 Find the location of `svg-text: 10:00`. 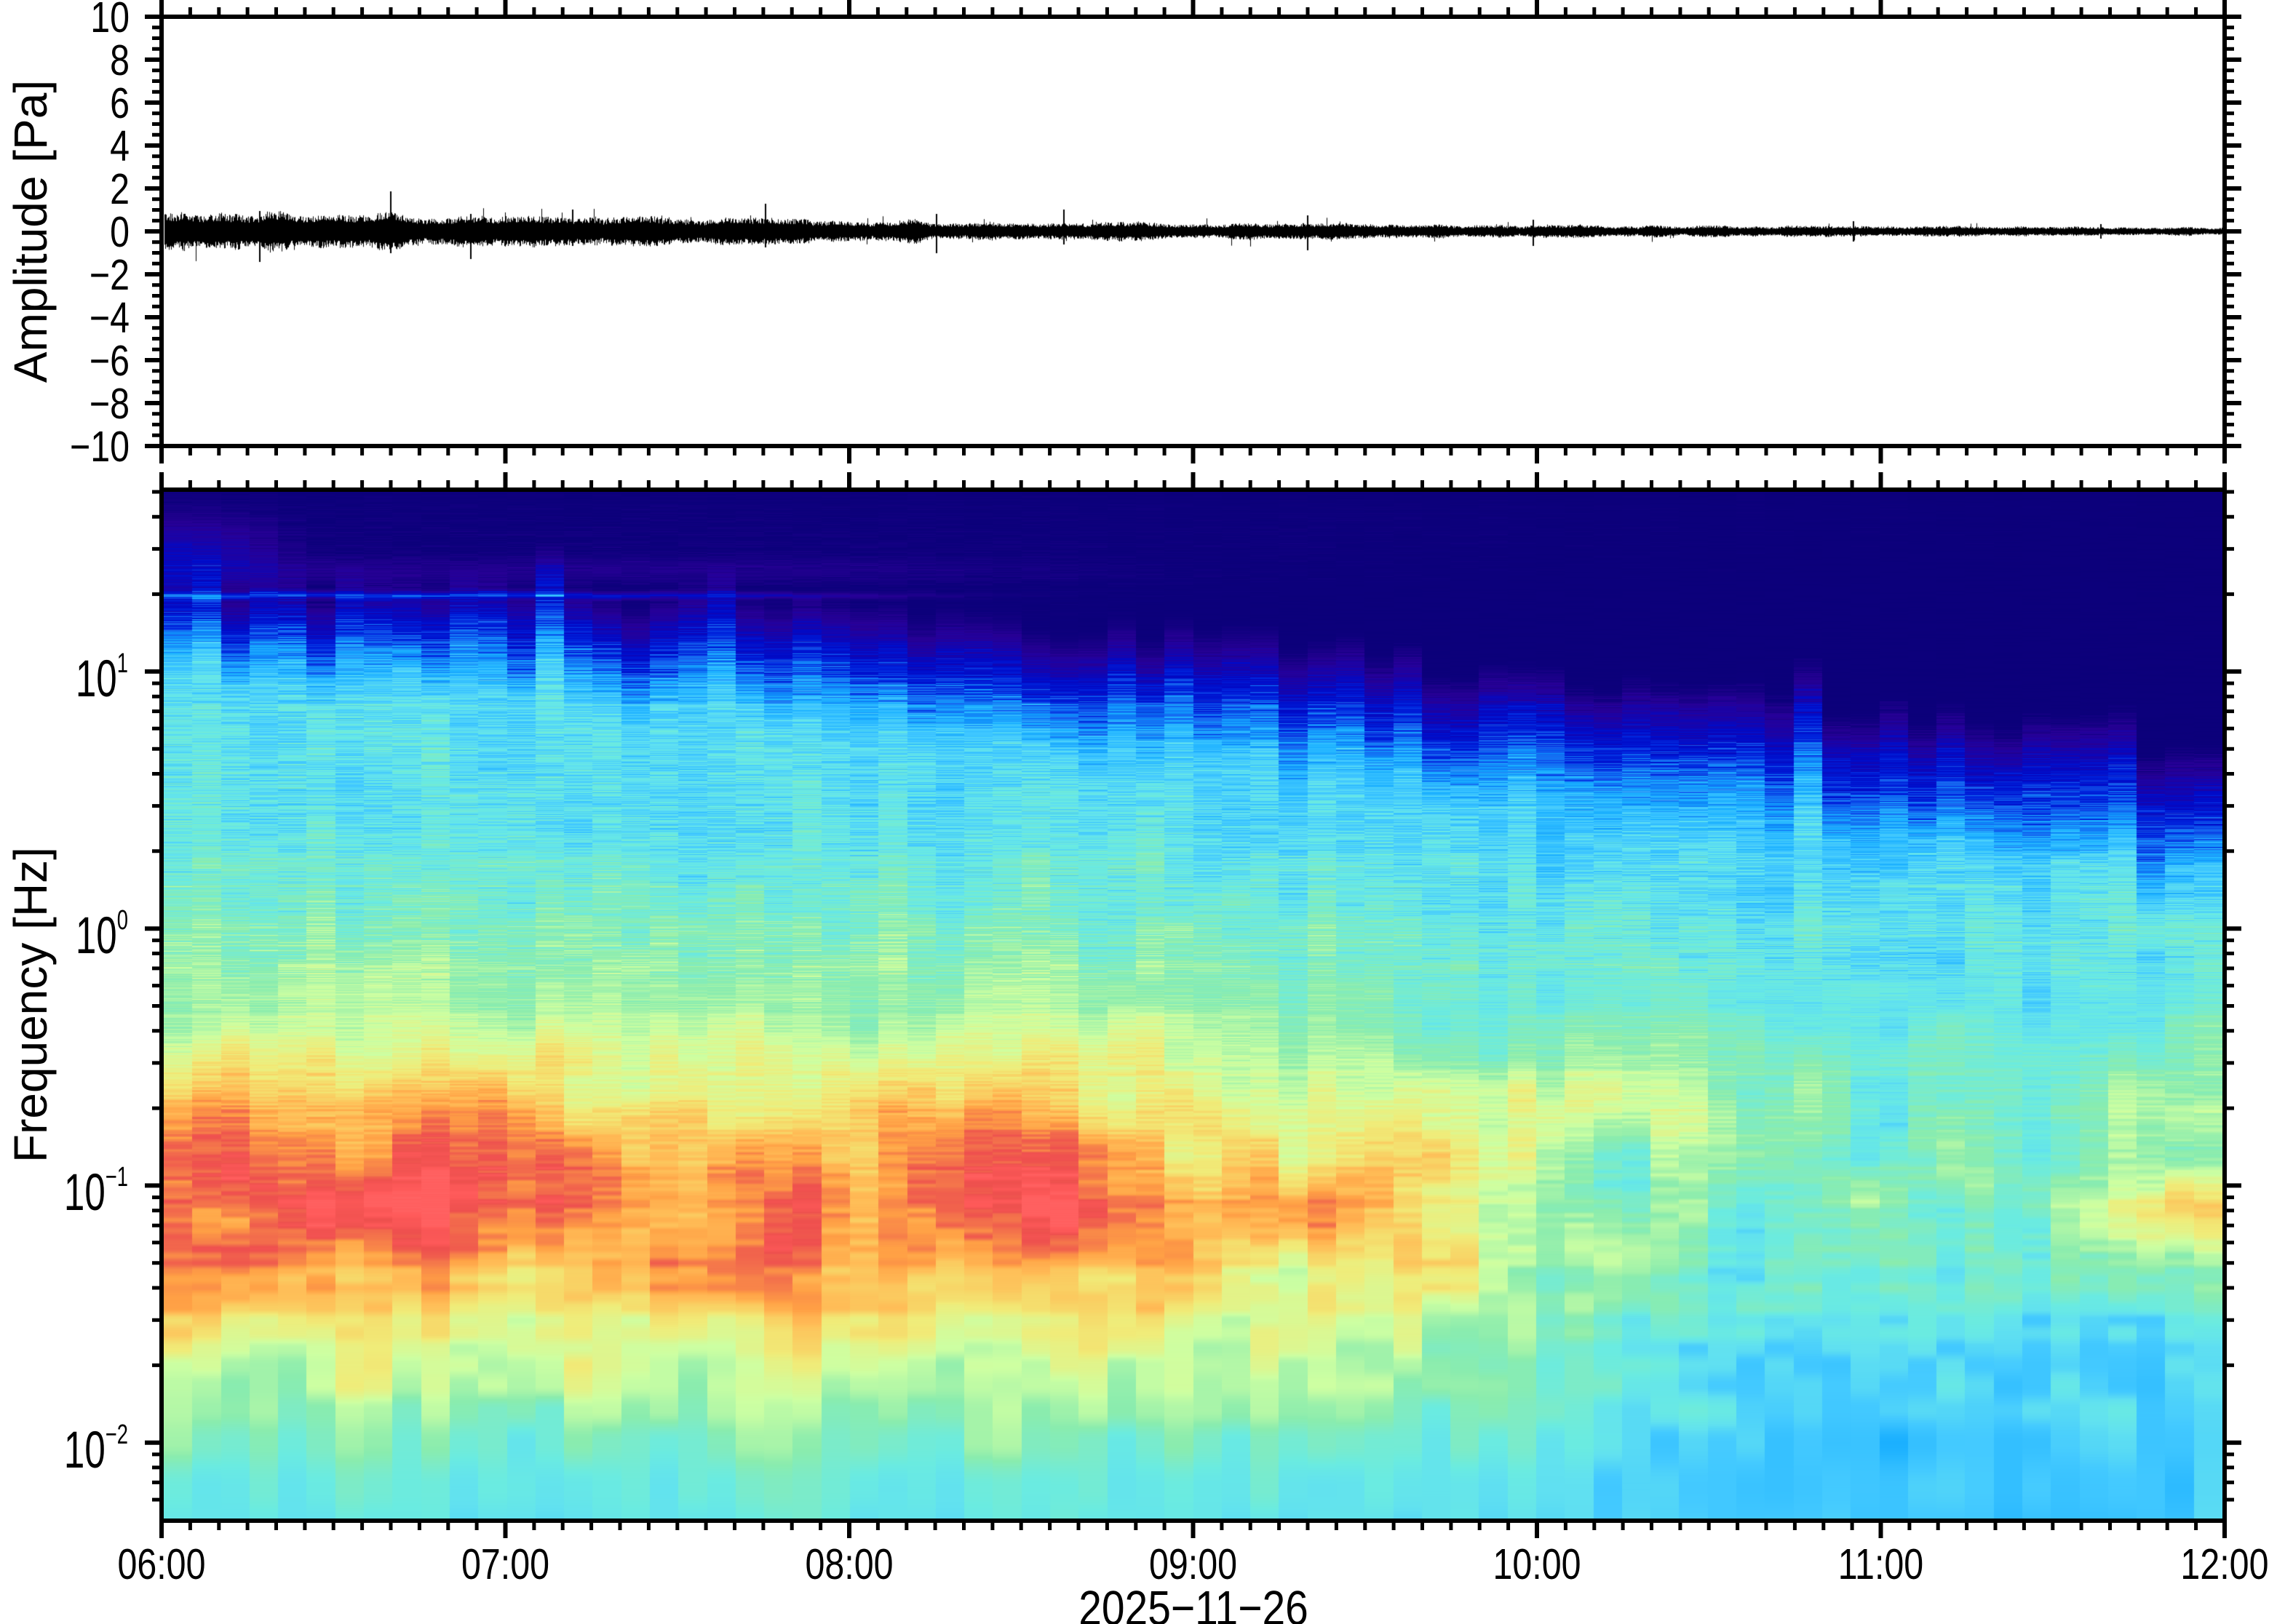

svg-text: 10:00 is located at coordinates (1537, 1565).